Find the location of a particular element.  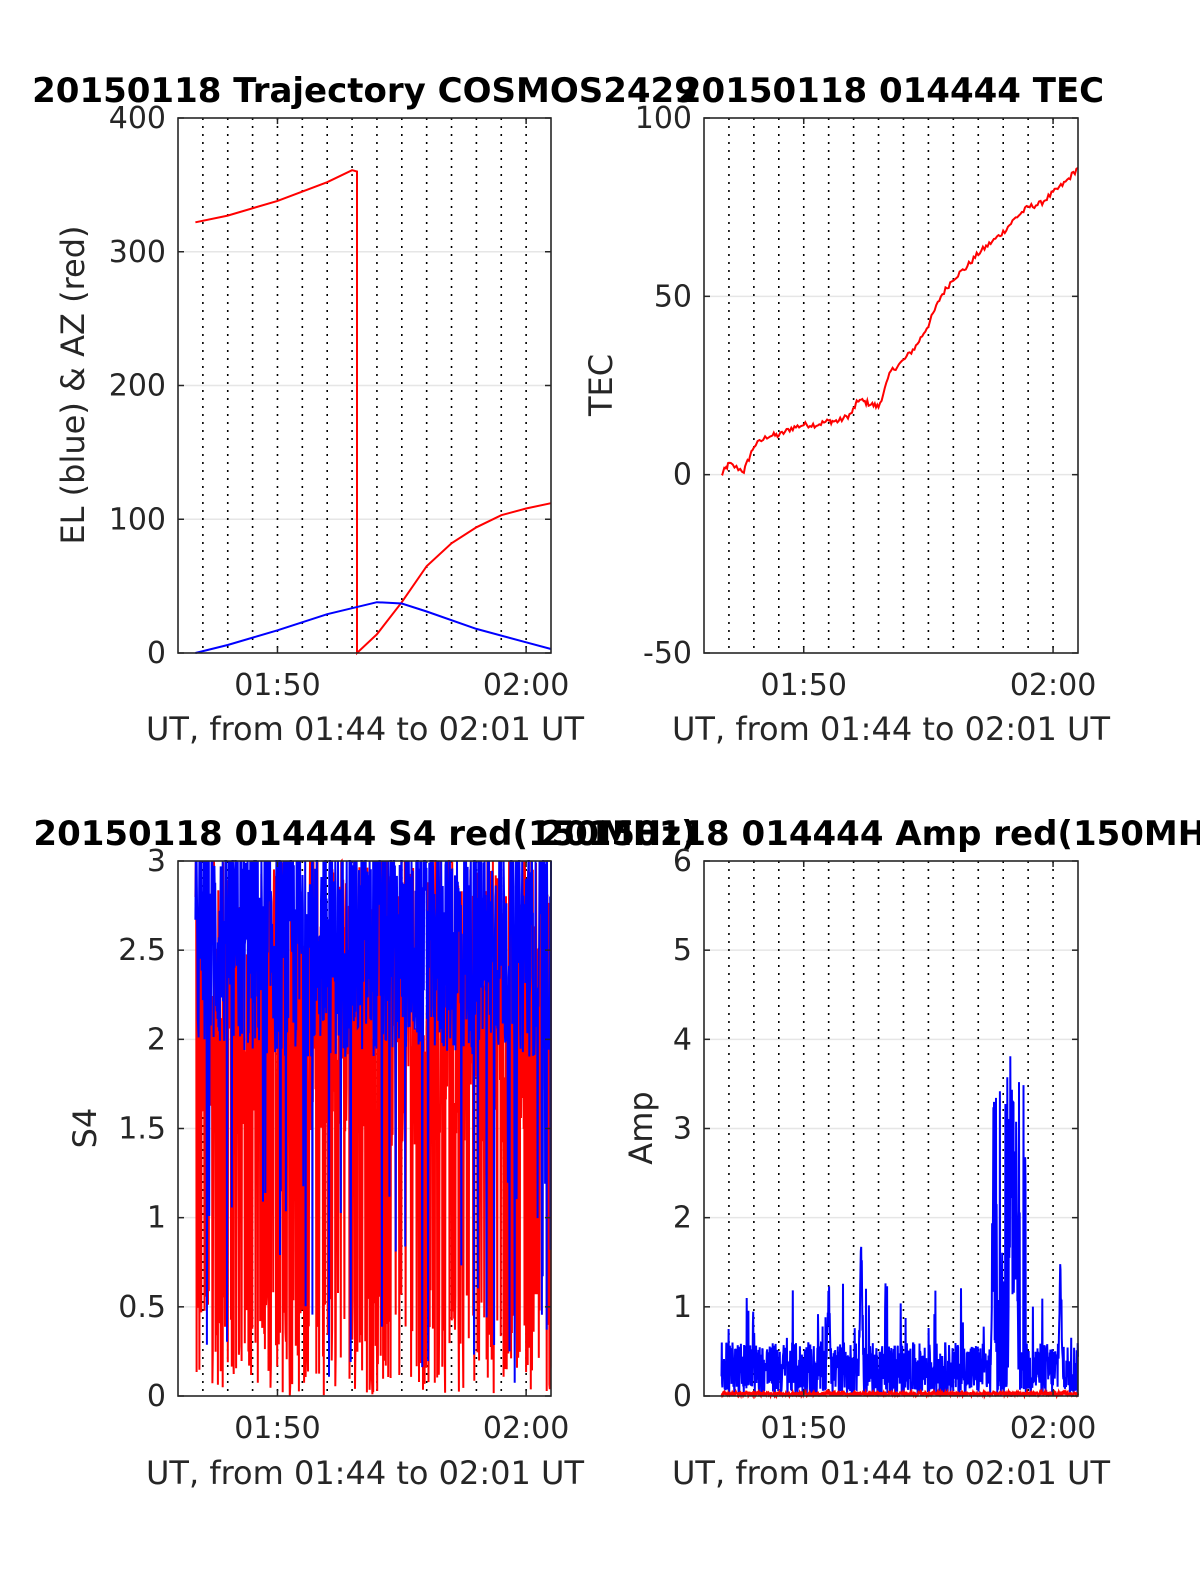

axes: -50 0 50 100 01:50 02:00 is located at coordinates (866, 402).